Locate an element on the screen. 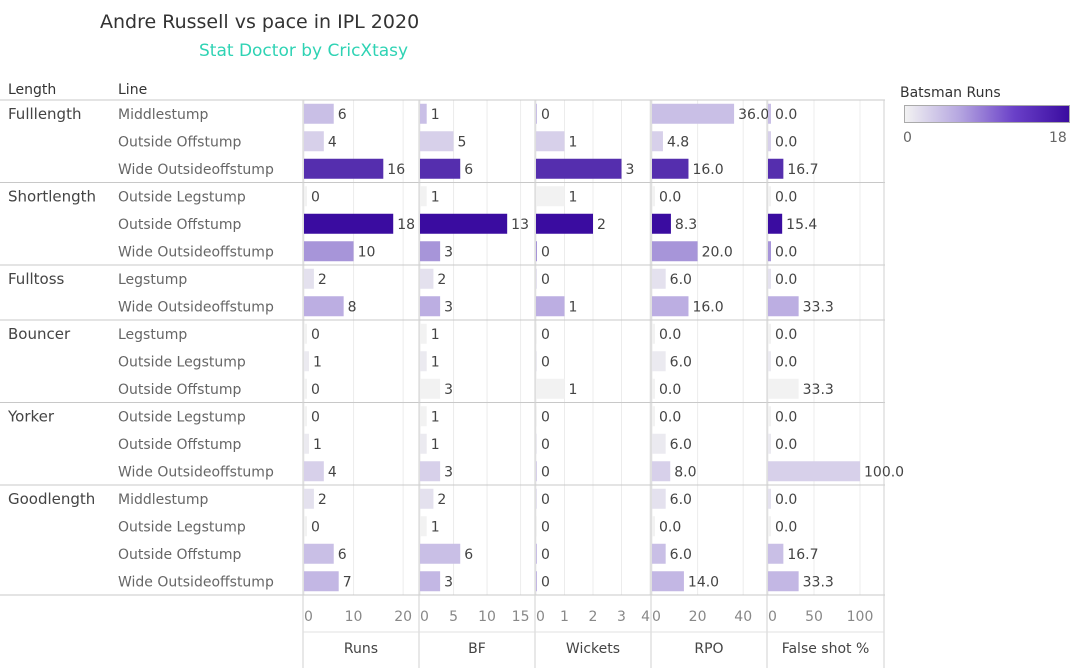  axis-tick-label: 100 is located at coordinates (860, 617).